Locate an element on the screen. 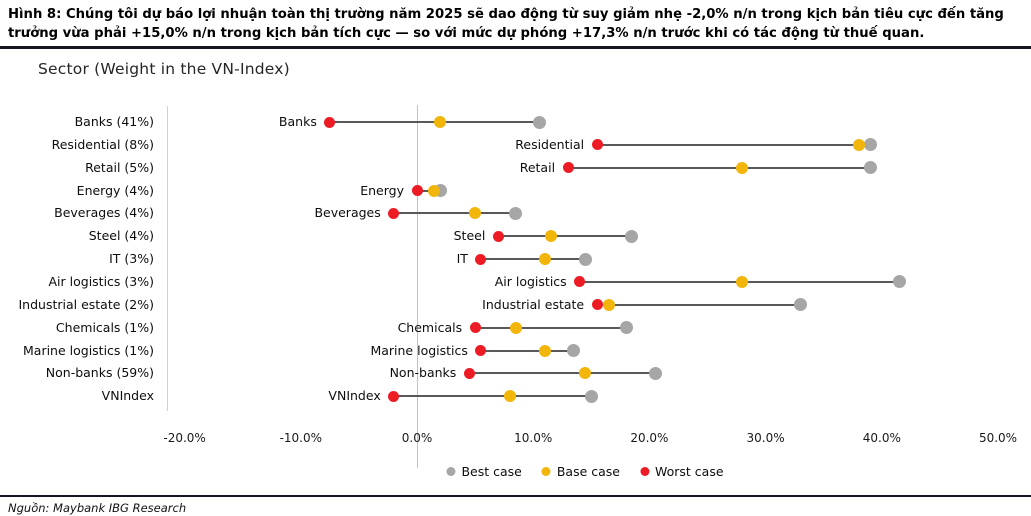 The height and width of the screenshot is (516, 1031). x-tick-label: -20.0% is located at coordinates (184, 438).